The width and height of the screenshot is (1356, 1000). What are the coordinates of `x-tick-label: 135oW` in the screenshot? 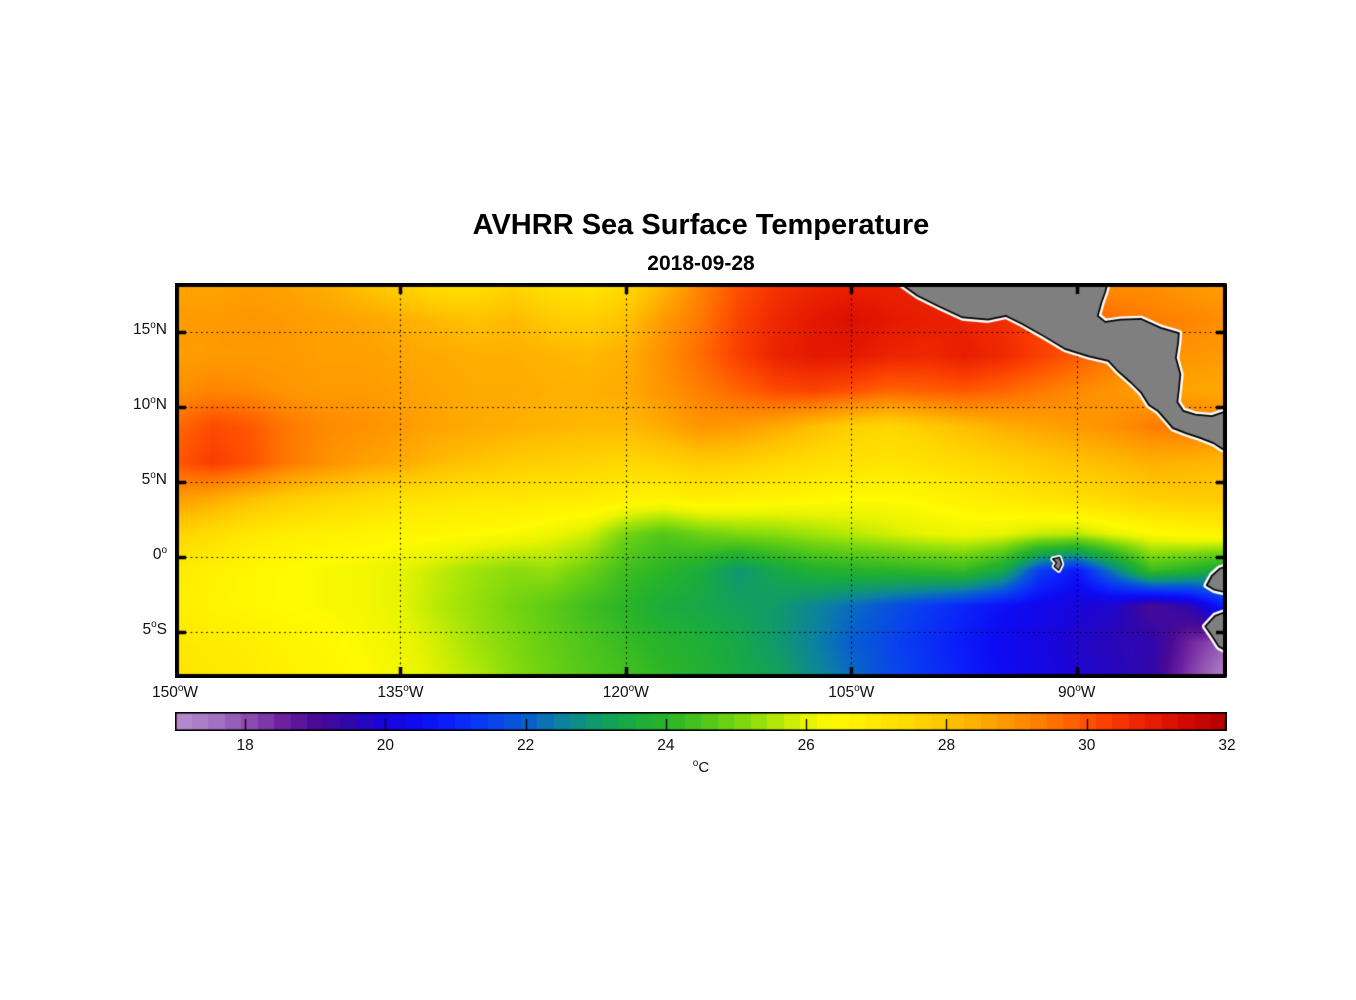 It's located at (400, 691).